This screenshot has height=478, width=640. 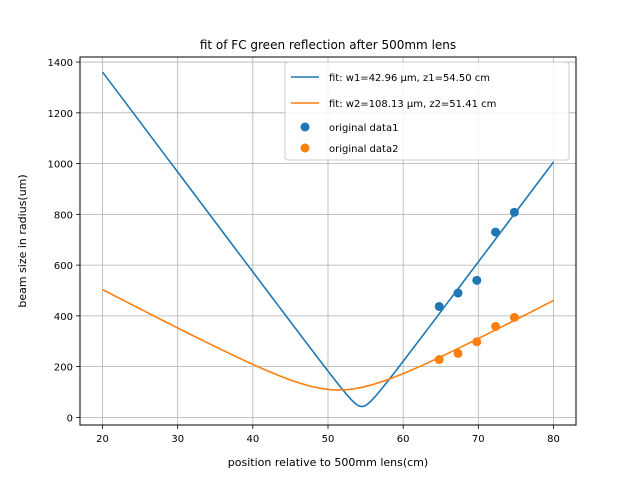 I want to click on x-tick-label: 70, so click(x=478, y=439).